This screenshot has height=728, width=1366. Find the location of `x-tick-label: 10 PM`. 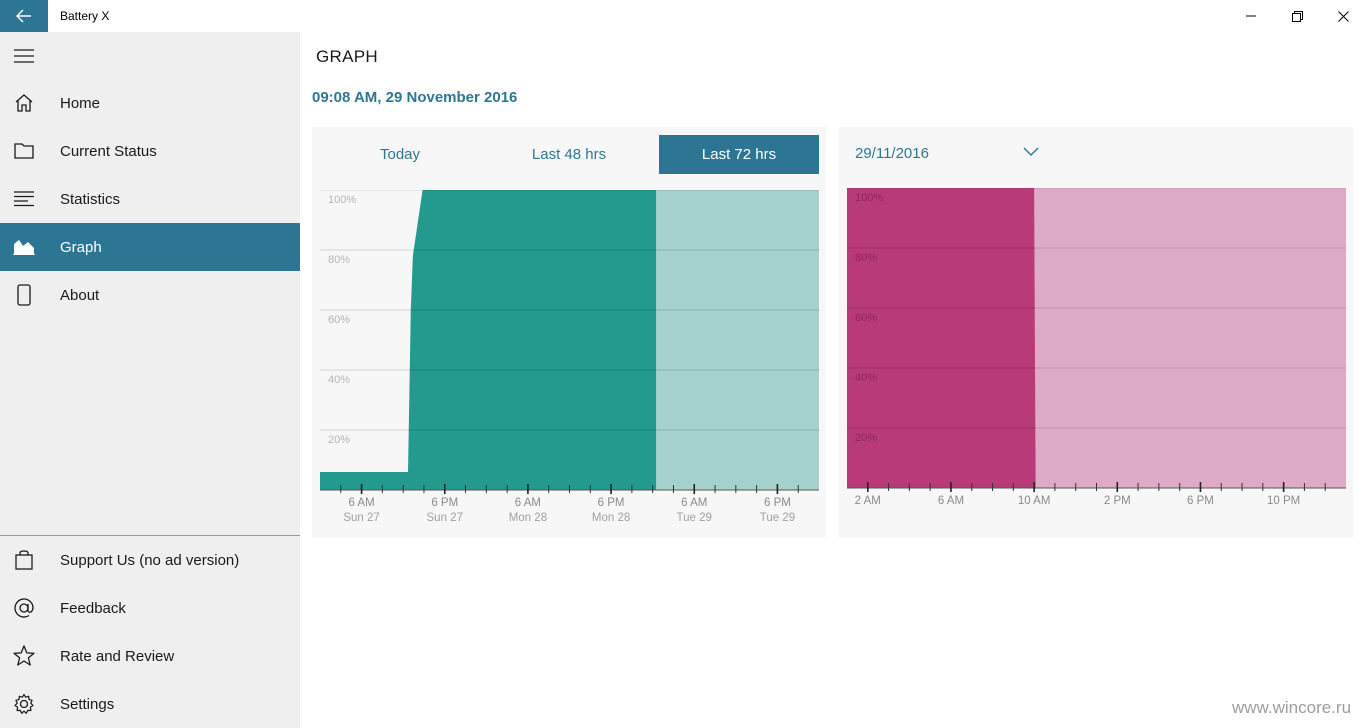

x-tick-label: 10 PM is located at coordinates (1283, 501).